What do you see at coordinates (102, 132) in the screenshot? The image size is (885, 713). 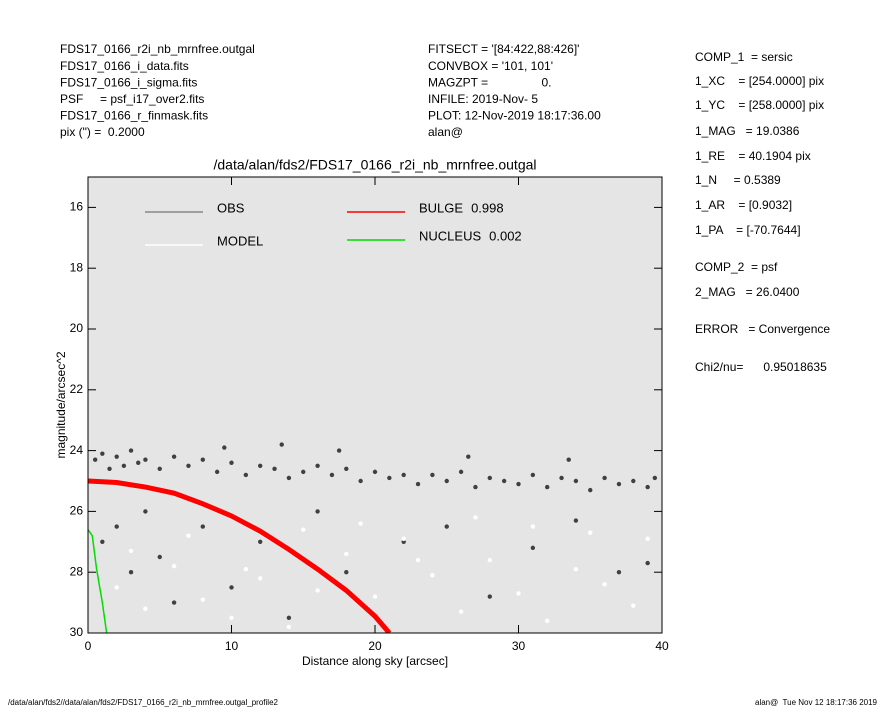 I see `header-left-line: pix (") = 0.2000` at bounding box center [102, 132].